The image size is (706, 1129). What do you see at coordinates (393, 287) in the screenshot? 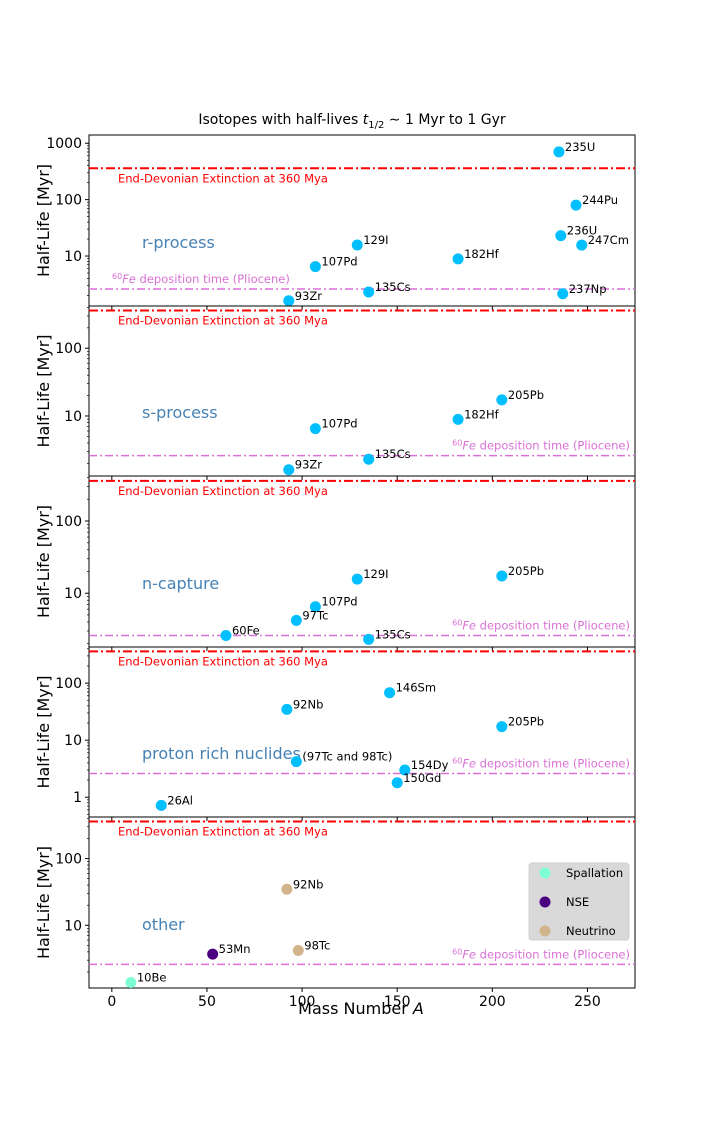
I see `point-label: 135Cs` at bounding box center [393, 287].